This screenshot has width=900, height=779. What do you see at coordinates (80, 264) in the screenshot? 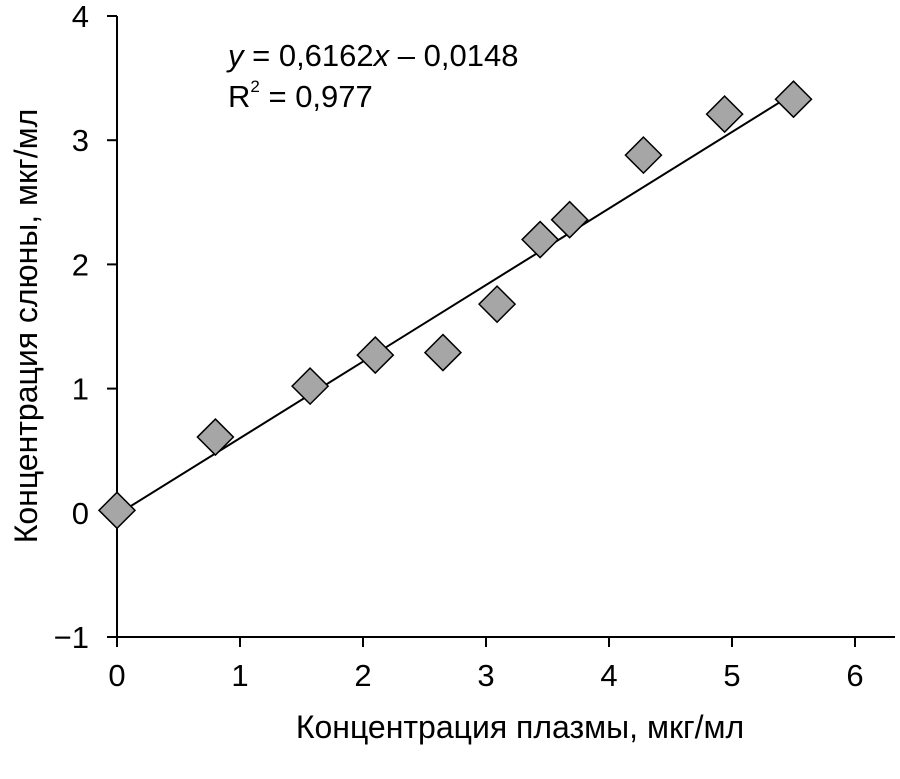
I see `y-tick-label: 2` at bounding box center [80, 264].